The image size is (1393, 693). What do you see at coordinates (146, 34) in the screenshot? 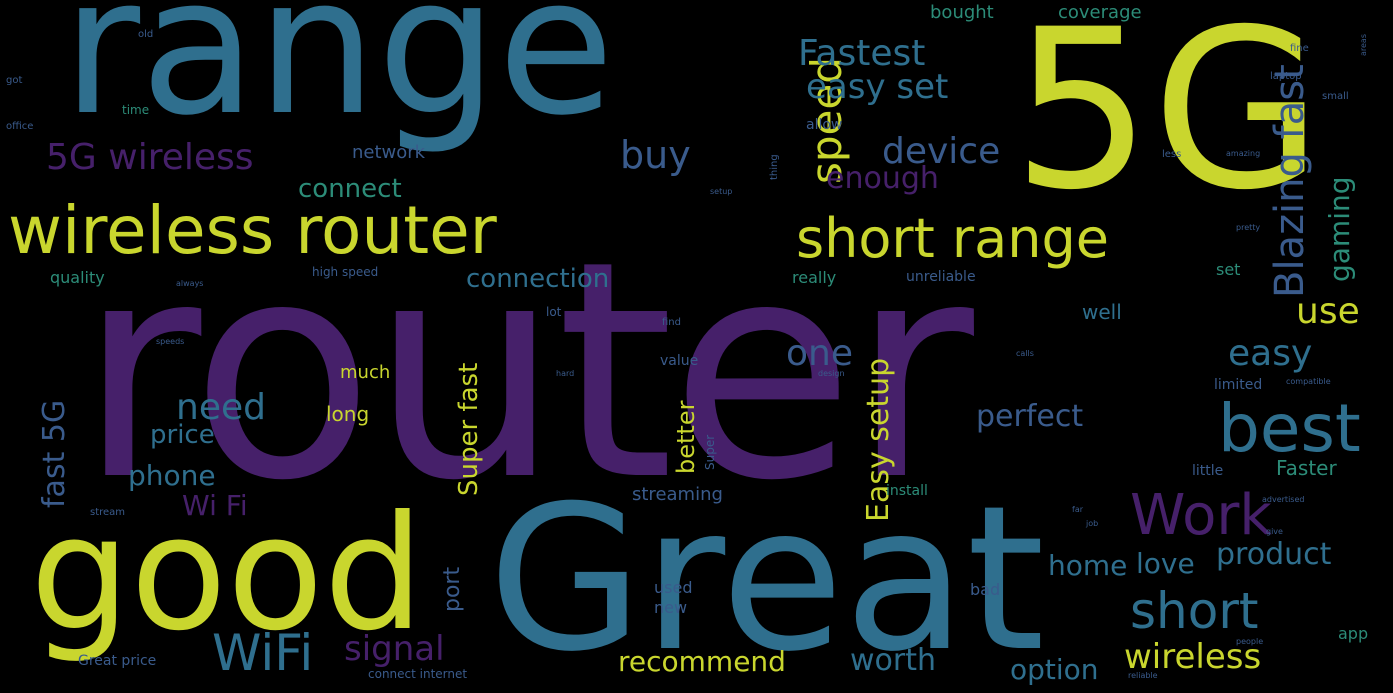
I see `word-old: old` at bounding box center [146, 34].